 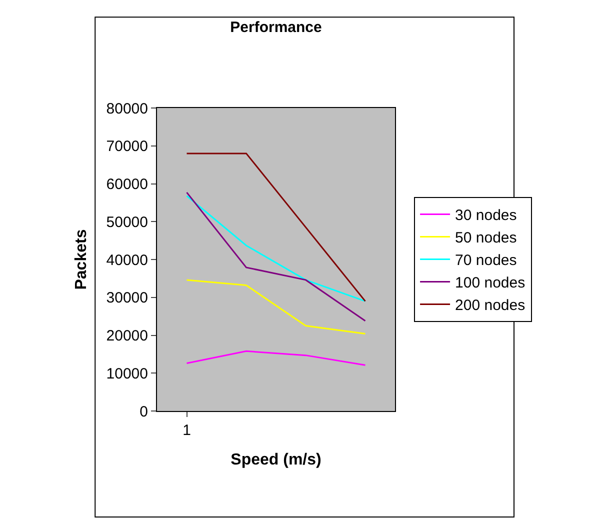 I want to click on legend-label: 100 nodes, so click(x=490, y=283).